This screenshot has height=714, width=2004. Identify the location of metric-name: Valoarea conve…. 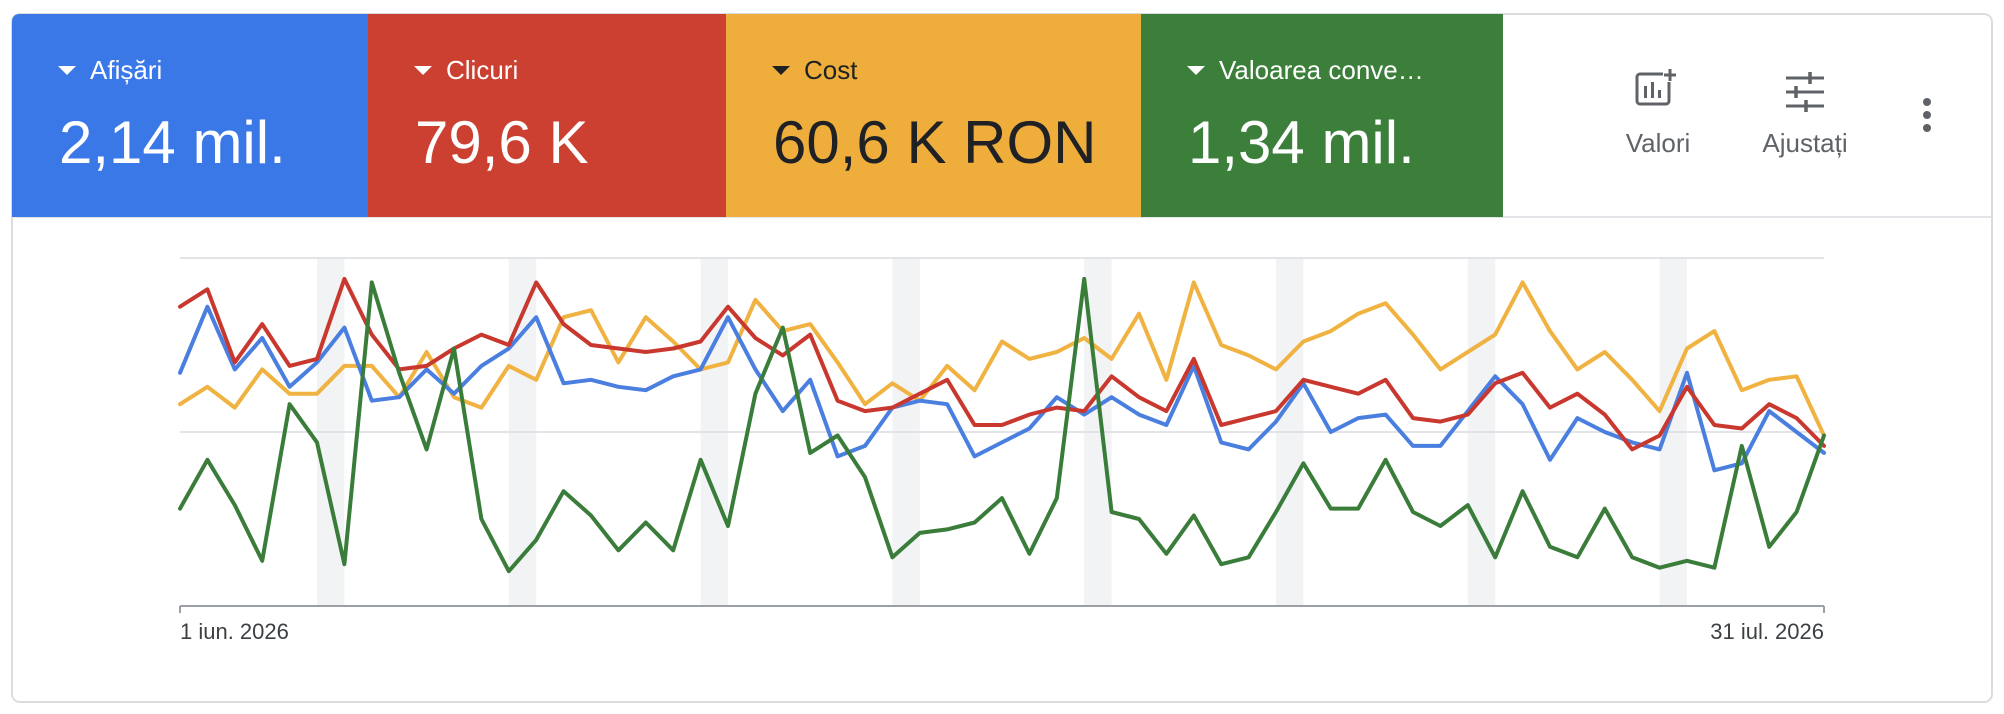
(1321, 70).